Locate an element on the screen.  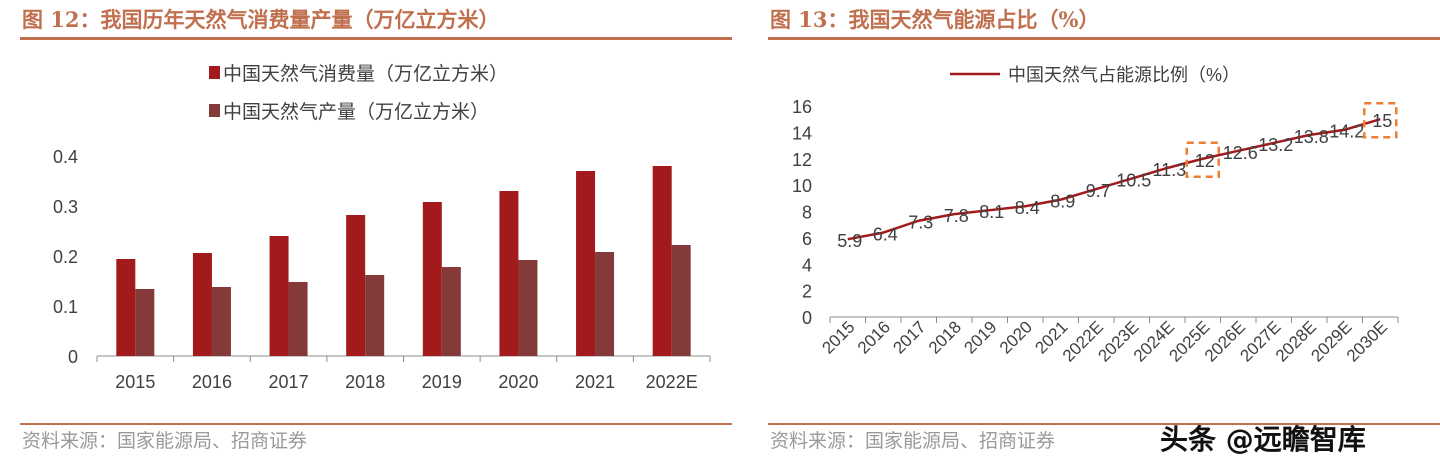
y-tick-label: 4 is located at coordinates (807, 265).